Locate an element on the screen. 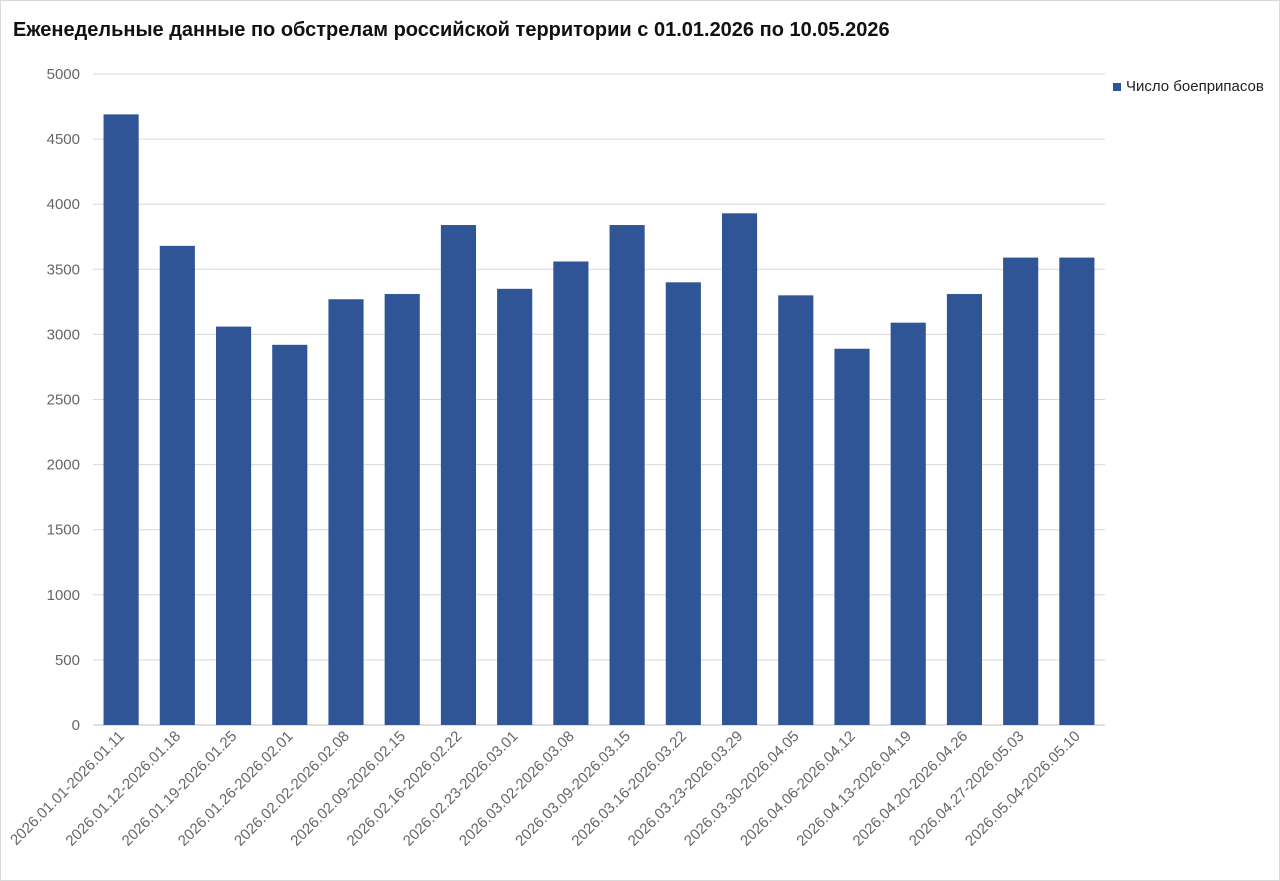  x-tick-label: 2026.02.16-2026.02.22 is located at coordinates (405, 789).